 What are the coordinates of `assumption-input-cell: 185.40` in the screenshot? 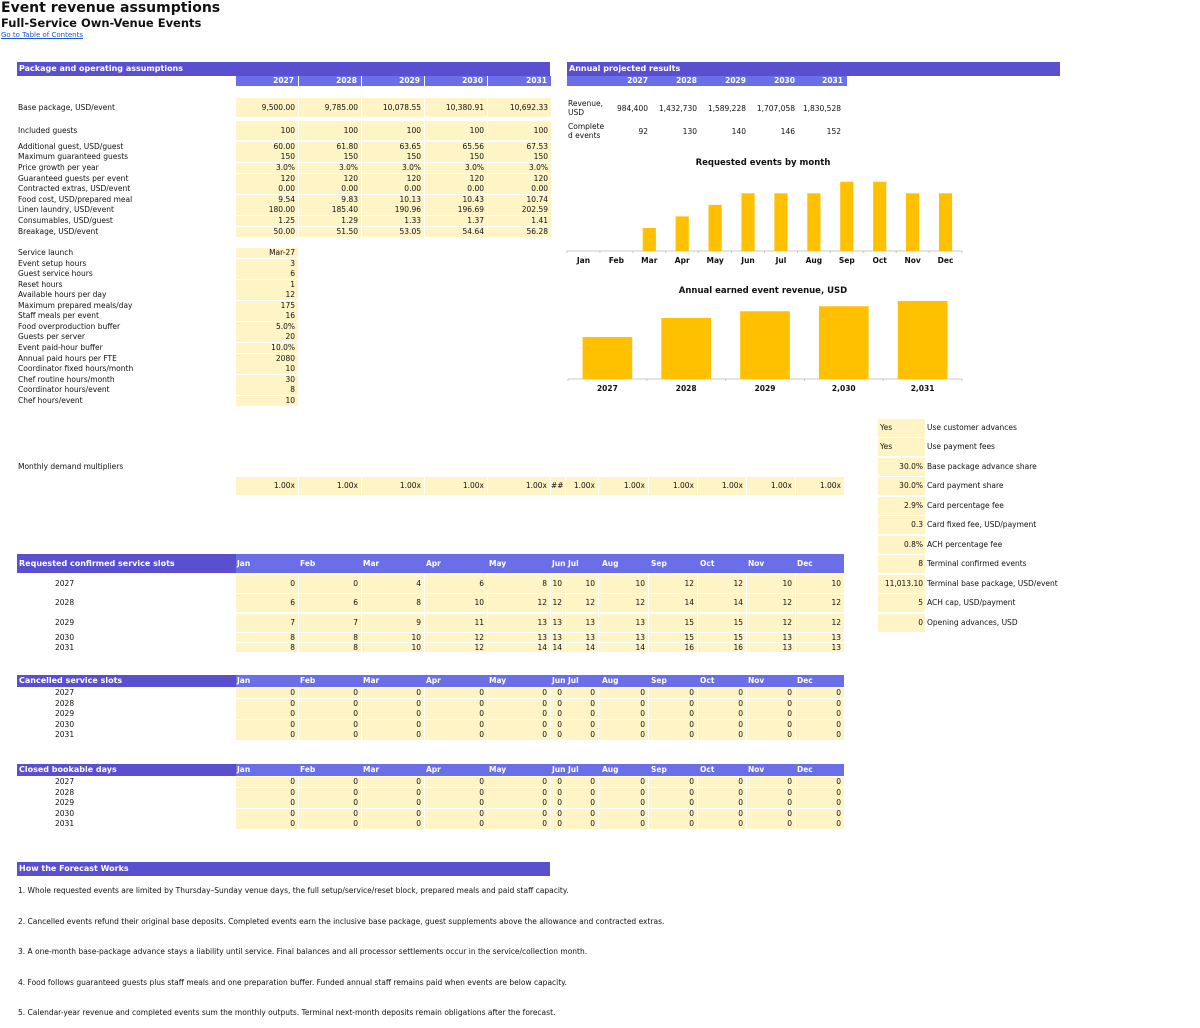 It's located at (330, 210).